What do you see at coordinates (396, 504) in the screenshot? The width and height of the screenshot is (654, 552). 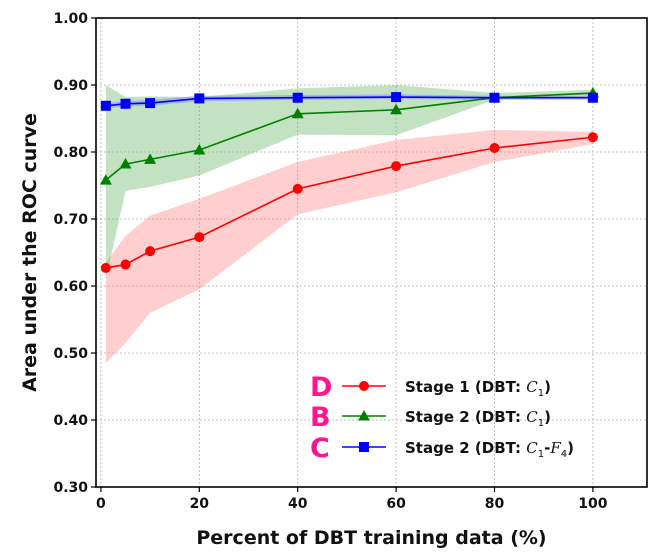 I see `x-tick-label: 60` at bounding box center [396, 504].